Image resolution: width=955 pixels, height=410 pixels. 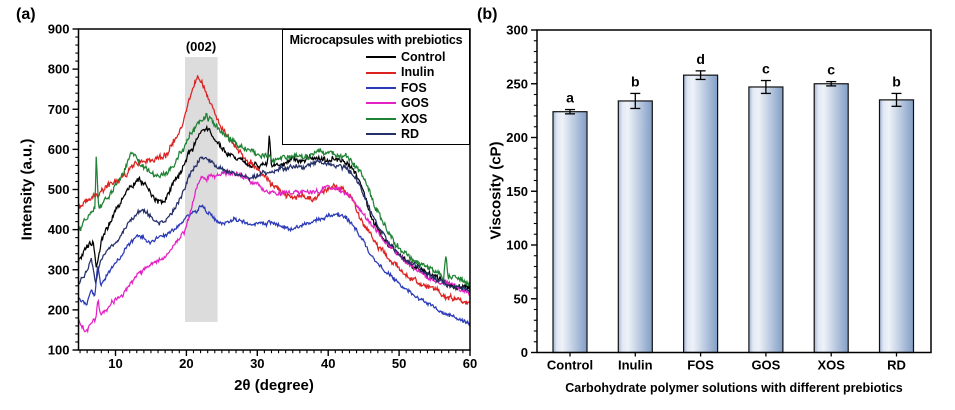 I want to click on legend-label: RD, so click(x=410, y=133).